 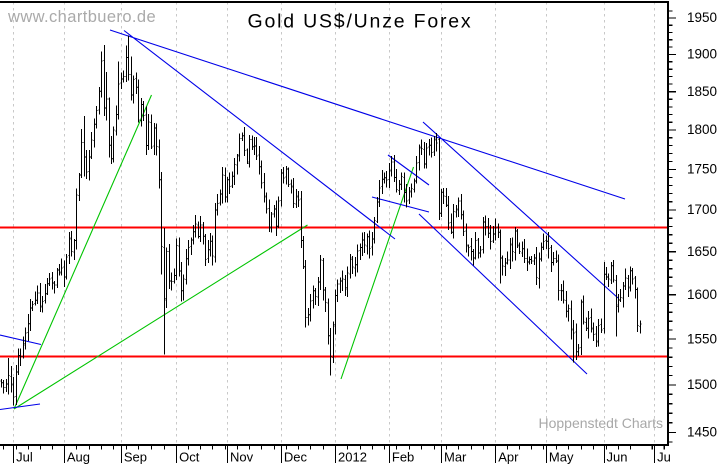 What do you see at coordinates (702, 209) in the screenshot?
I see `svg-text: 1700` at bounding box center [702, 209].